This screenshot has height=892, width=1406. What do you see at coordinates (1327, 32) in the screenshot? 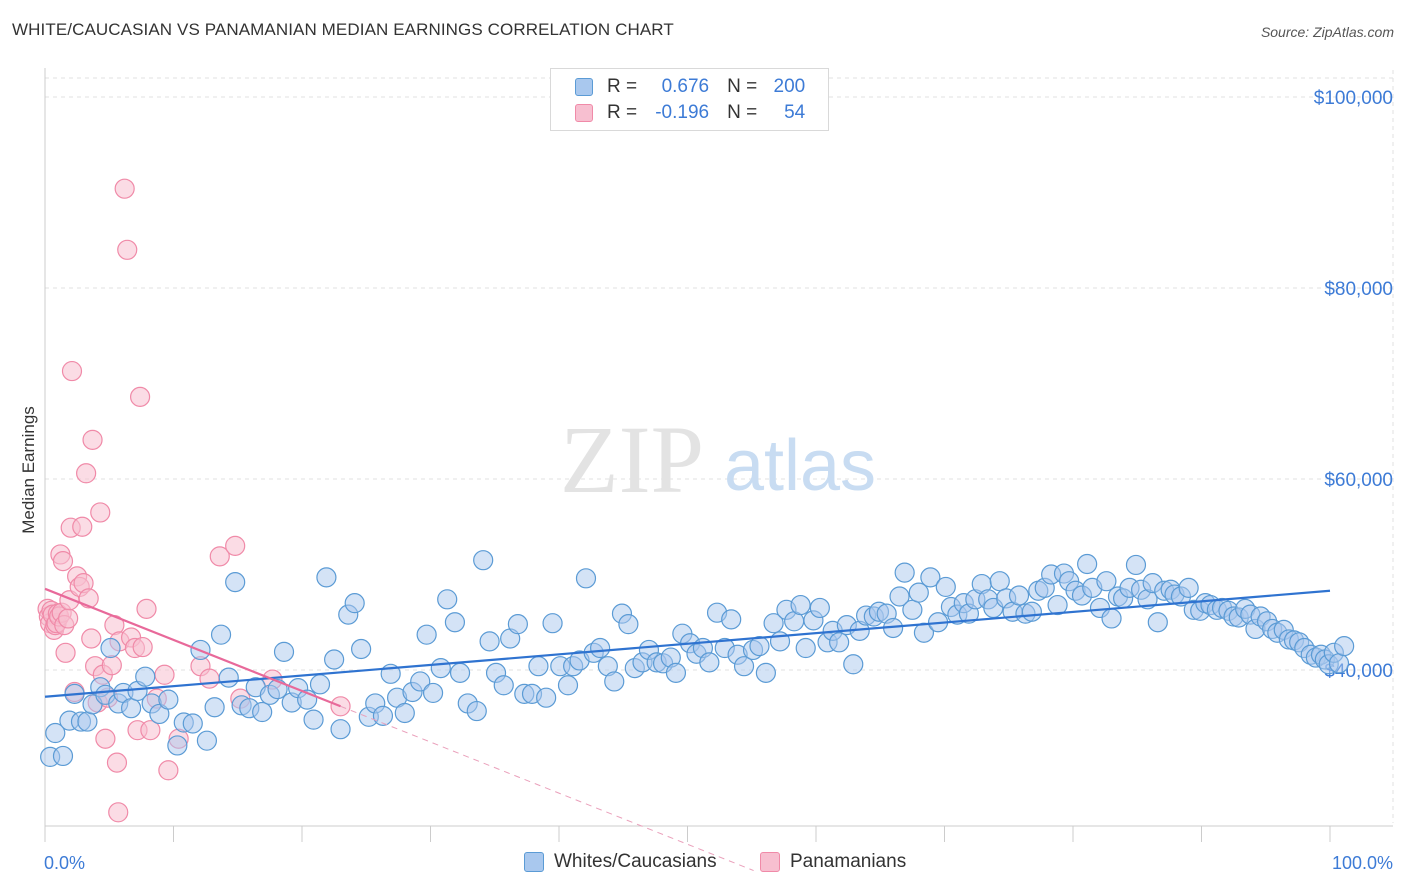
I see `source-label: Source: ZipAtlas.com` at bounding box center [1327, 32].